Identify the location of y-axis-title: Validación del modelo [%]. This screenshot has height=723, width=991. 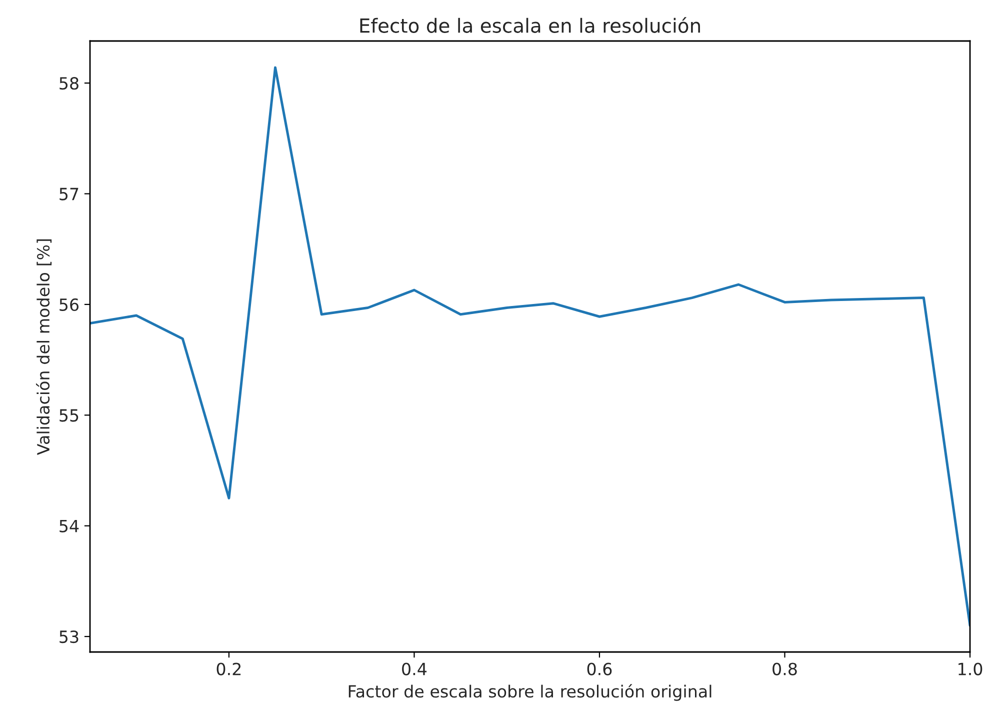
(44, 347).